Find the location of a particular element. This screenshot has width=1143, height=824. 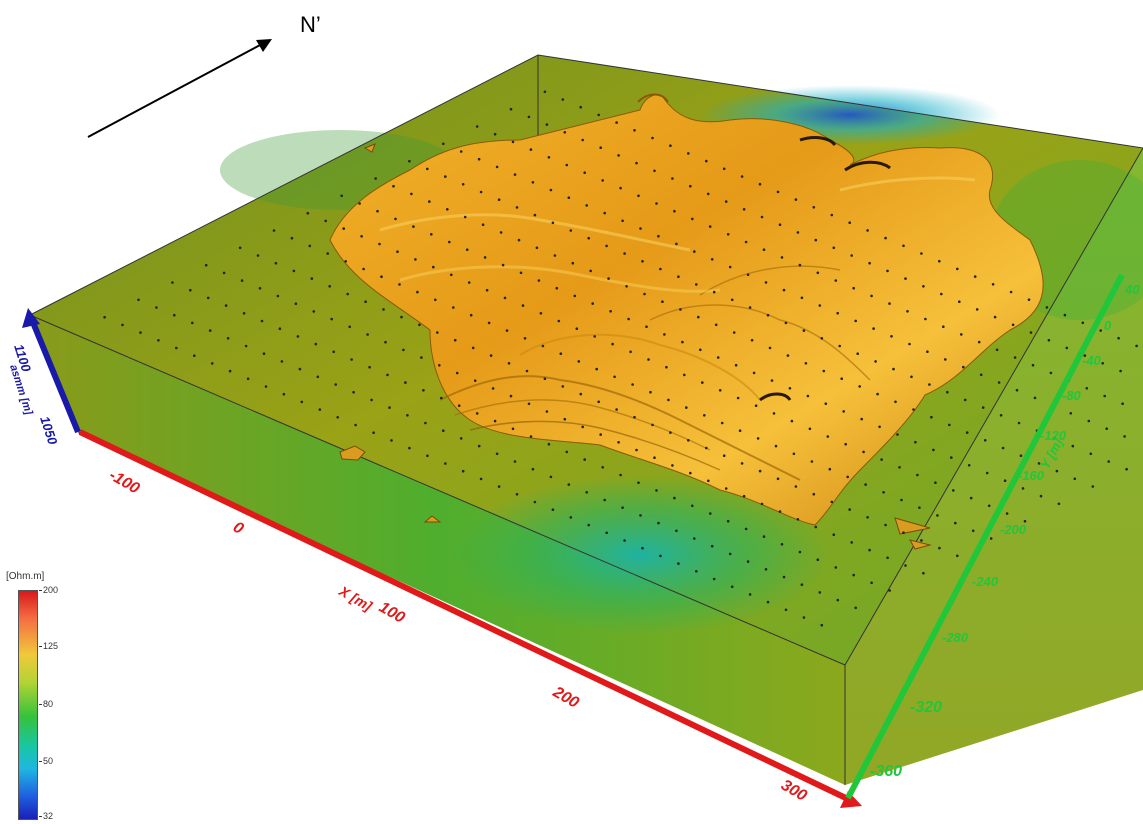

colorbar-unit: [Ohm.m] is located at coordinates (25, 576).